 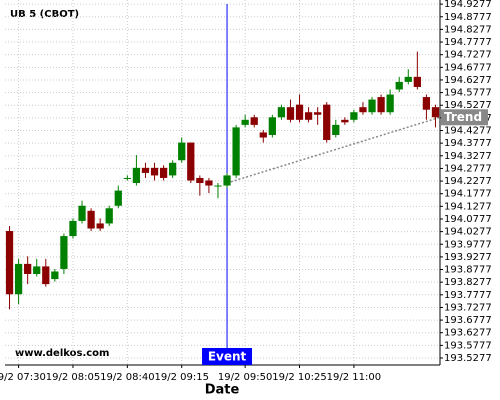 I want to click on x-axis-label: Date, so click(x=222, y=390).